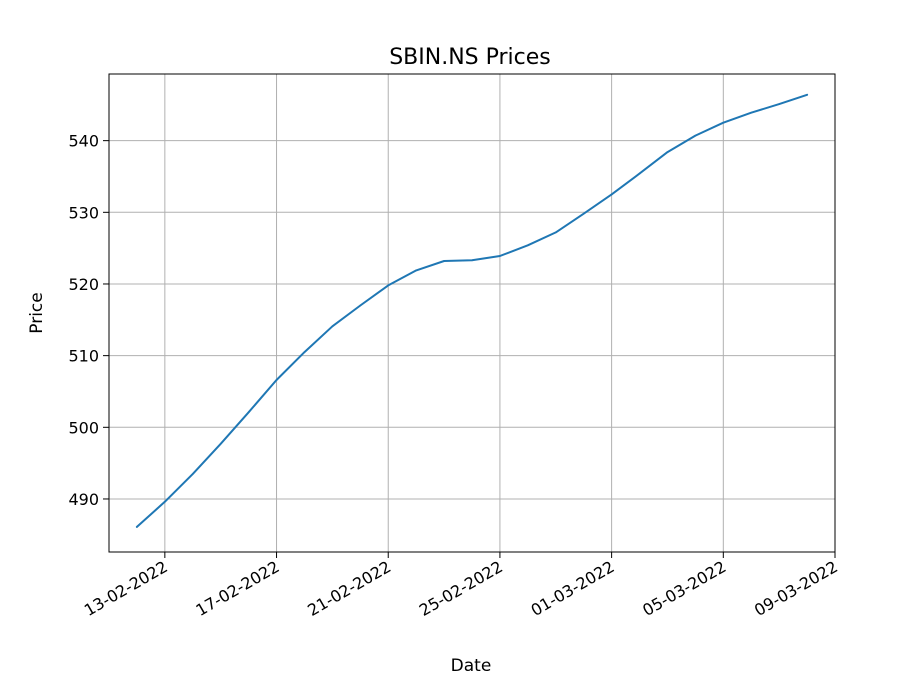 The image size is (921, 694). What do you see at coordinates (83, 141) in the screenshot?
I see `y-tick-label: 540` at bounding box center [83, 141].